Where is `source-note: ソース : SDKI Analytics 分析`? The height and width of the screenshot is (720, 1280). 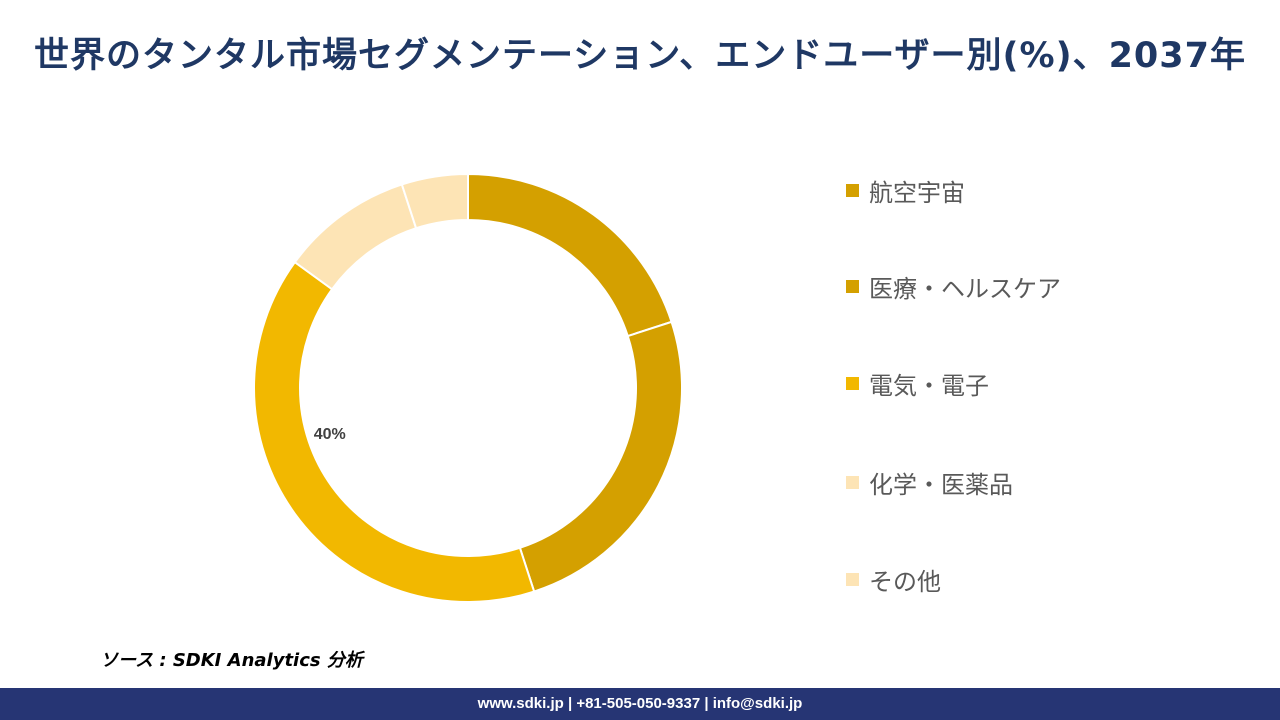
source-note: ソース : SDKI Analytics 分析 is located at coordinates (231, 660).